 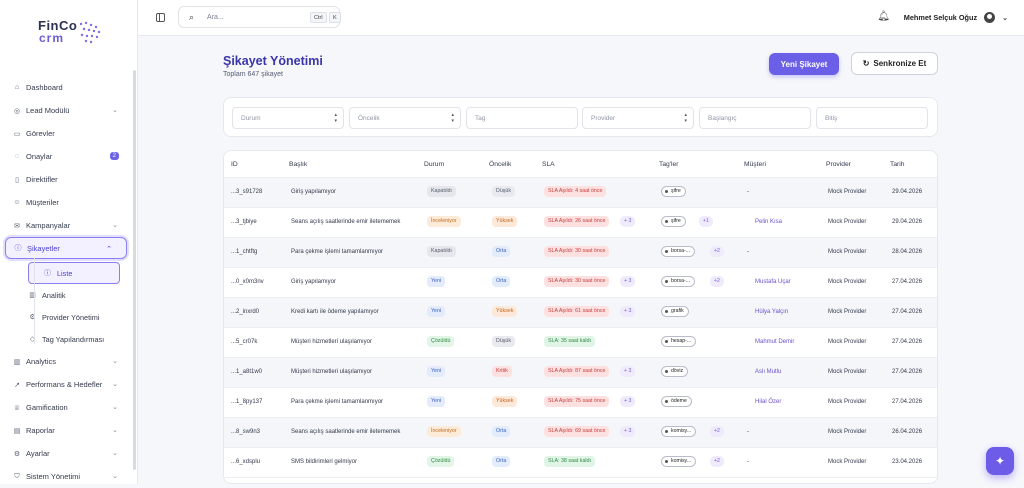 What do you see at coordinates (676, 401) in the screenshot?
I see `tag-chip: ödeme` at bounding box center [676, 401].